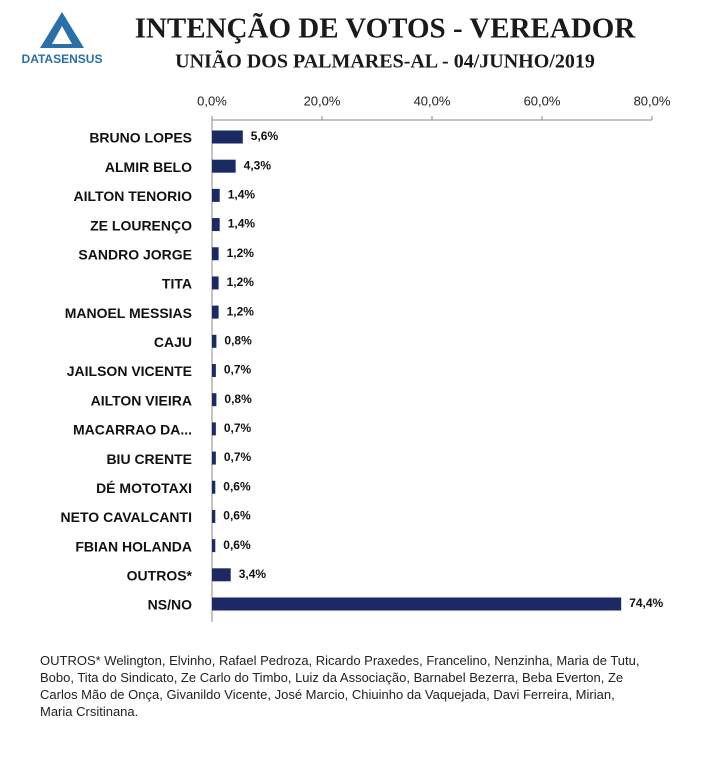  What do you see at coordinates (652, 100) in the screenshot?
I see `x-tick-label: 80,0%` at bounding box center [652, 100].